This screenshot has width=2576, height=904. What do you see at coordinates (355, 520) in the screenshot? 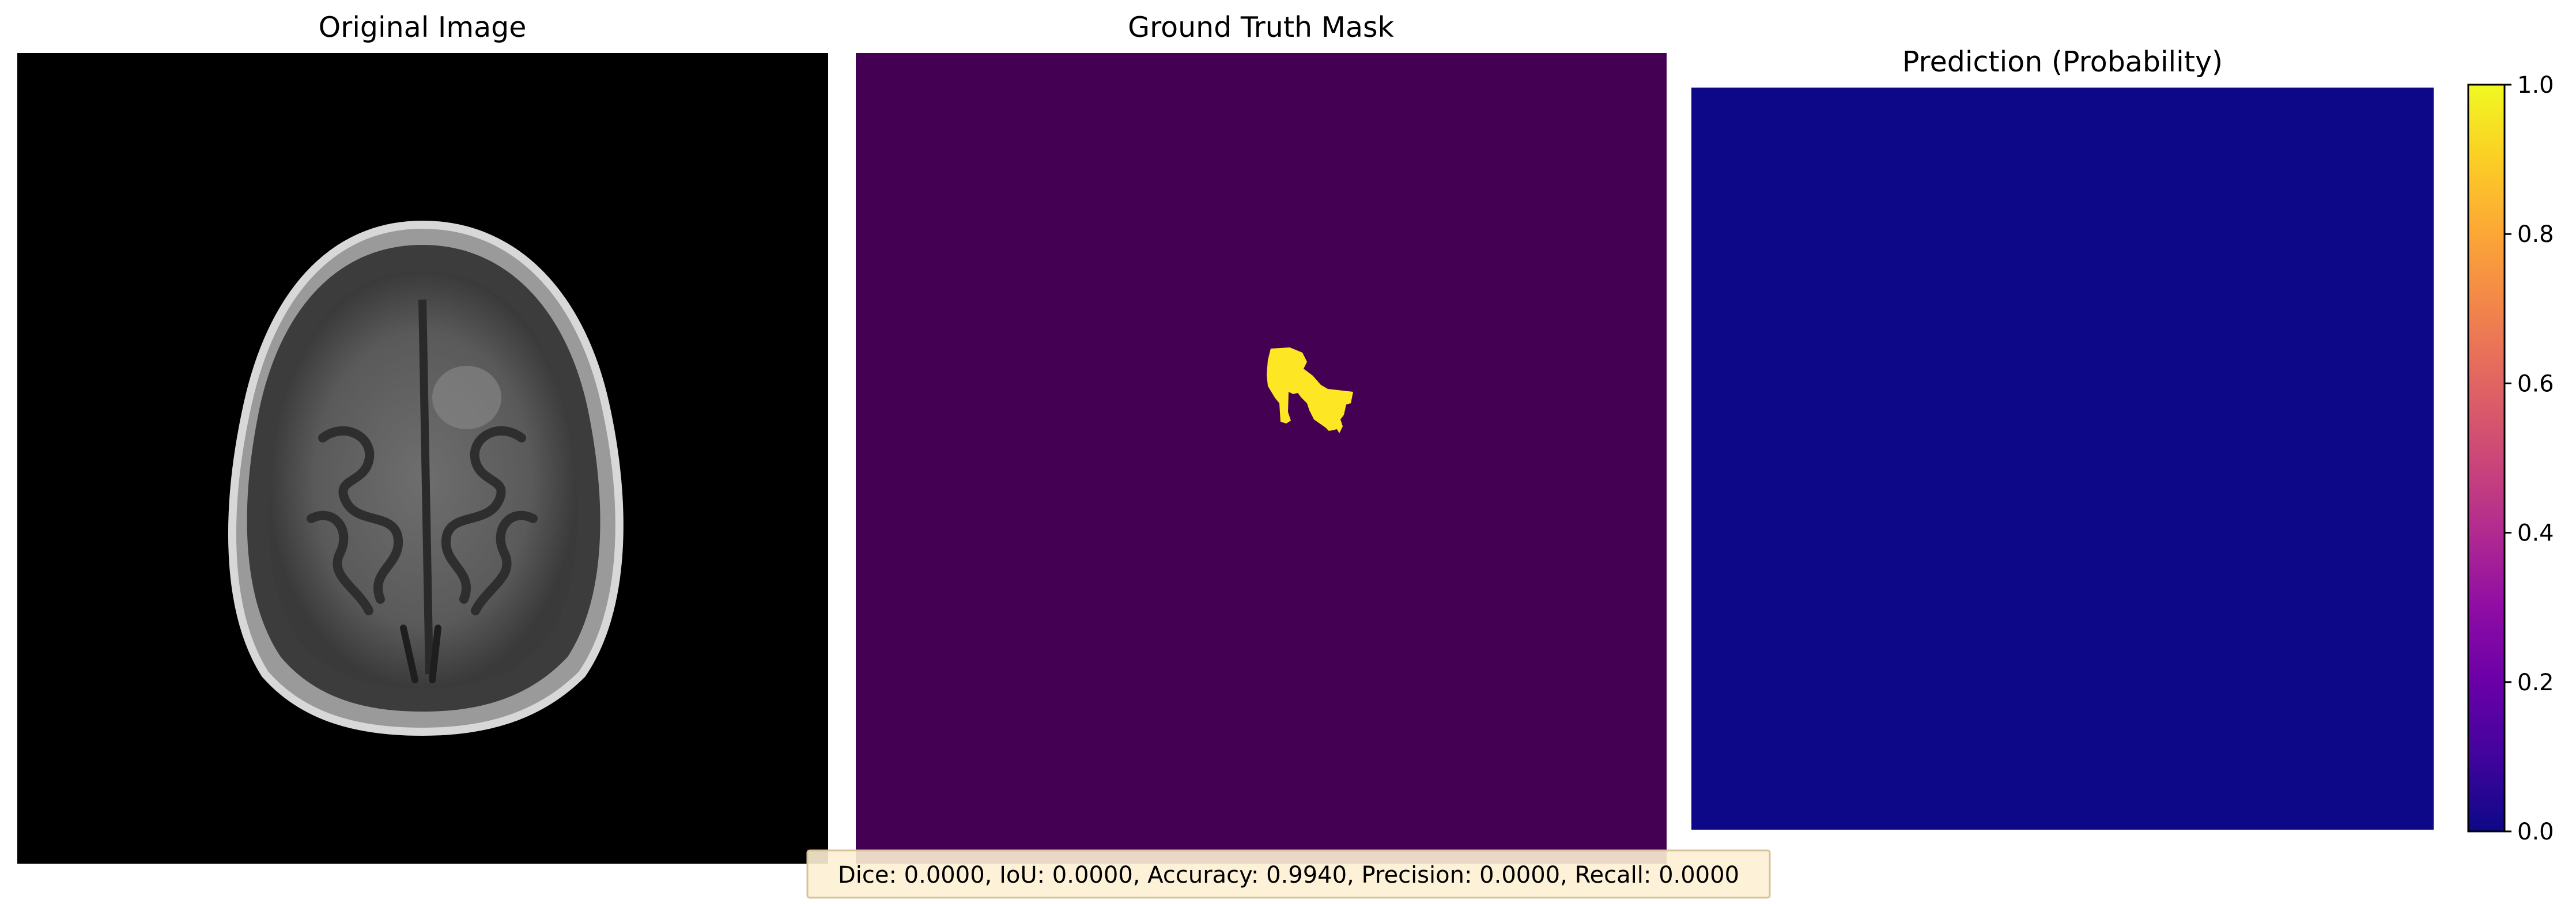
I see `gyri-left` at bounding box center [355, 520].